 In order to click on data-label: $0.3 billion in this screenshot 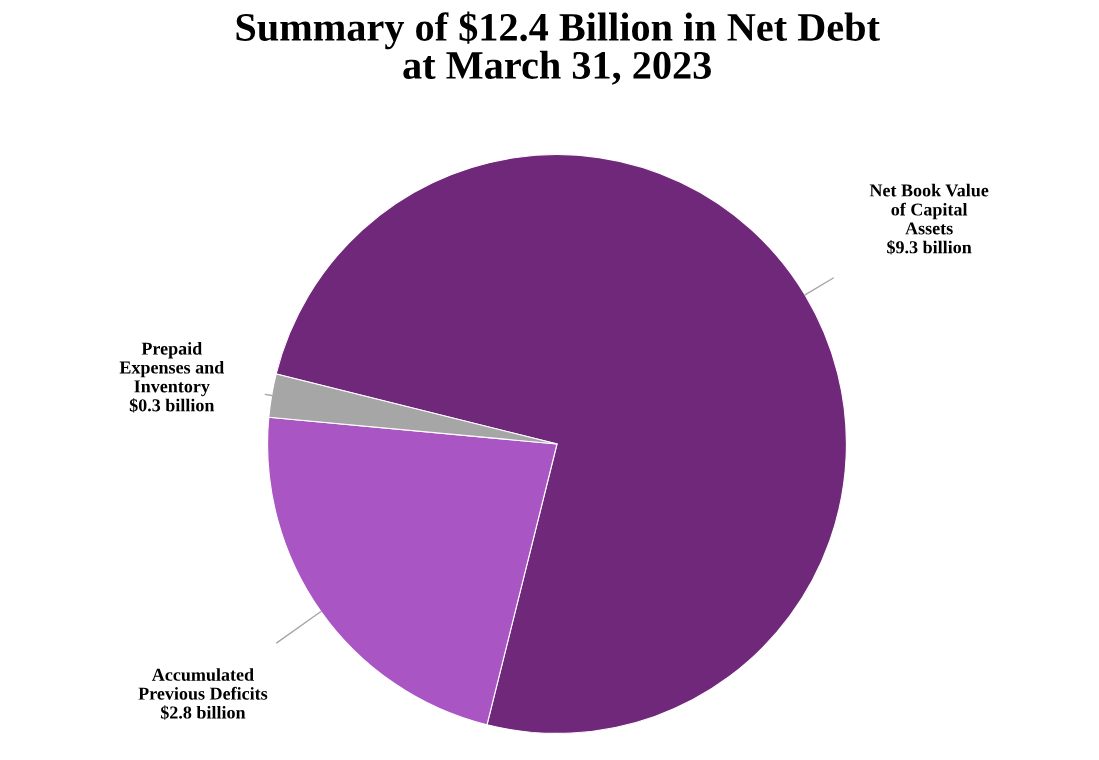, I will do `click(172, 405)`.